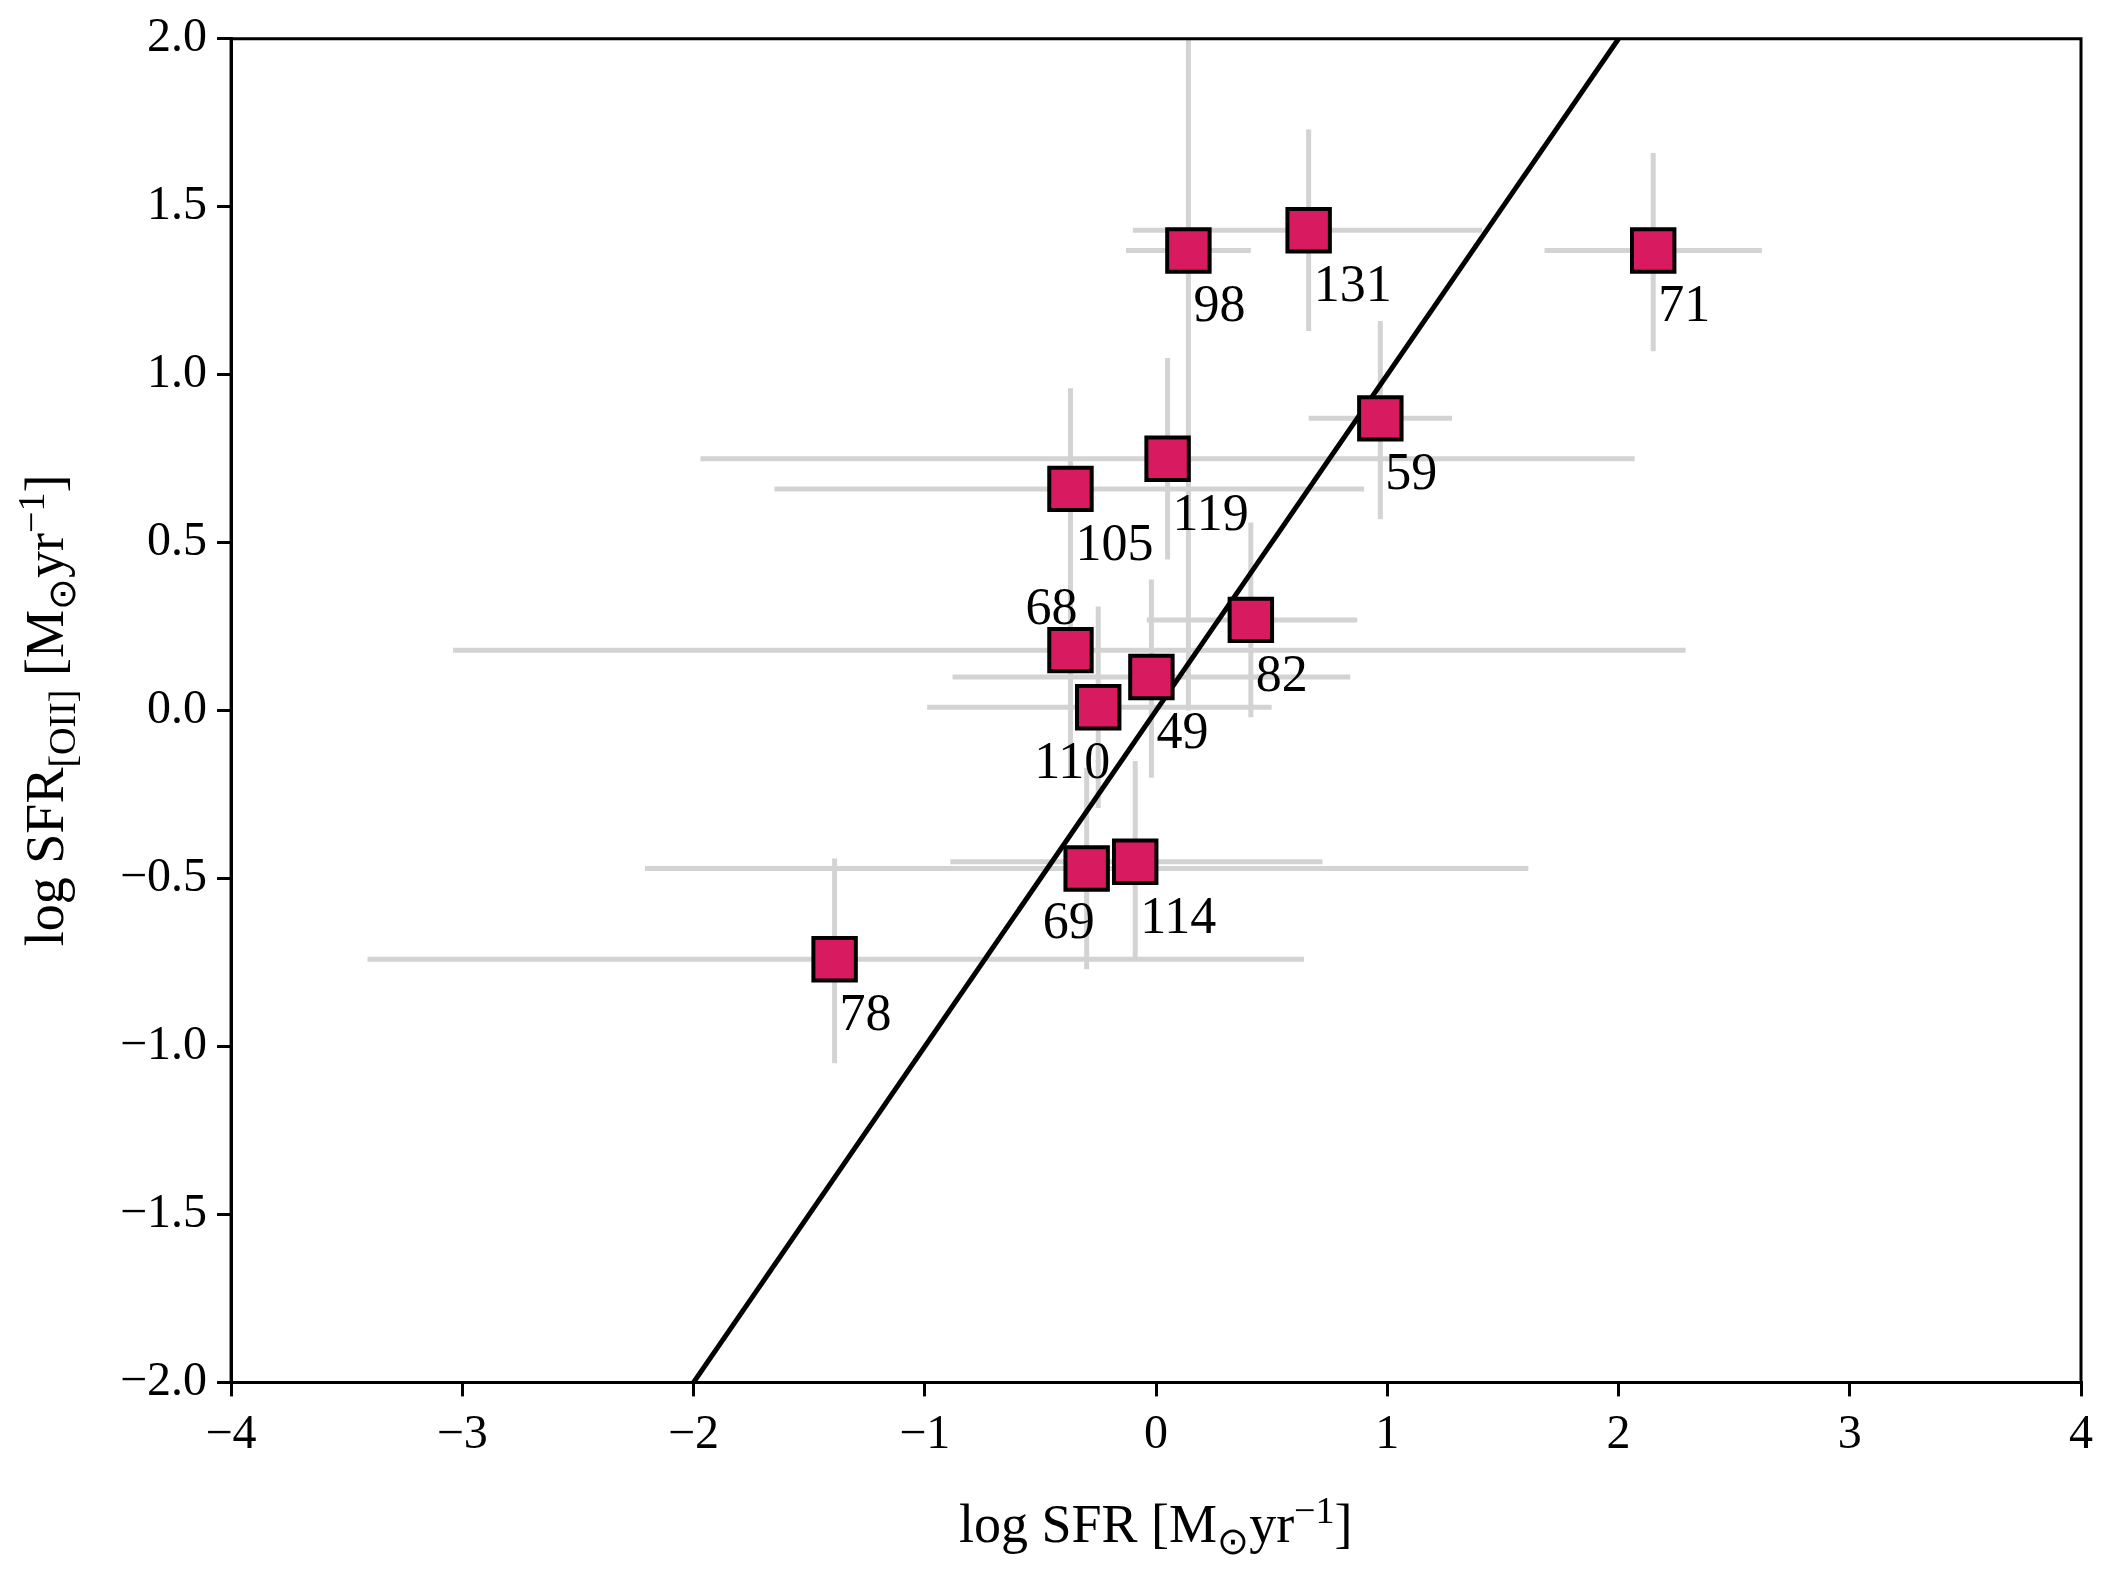  What do you see at coordinates (163, 1211) in the screenshot?
I see `y-tick-label: −1.5` at bounding box center [163, 1211].